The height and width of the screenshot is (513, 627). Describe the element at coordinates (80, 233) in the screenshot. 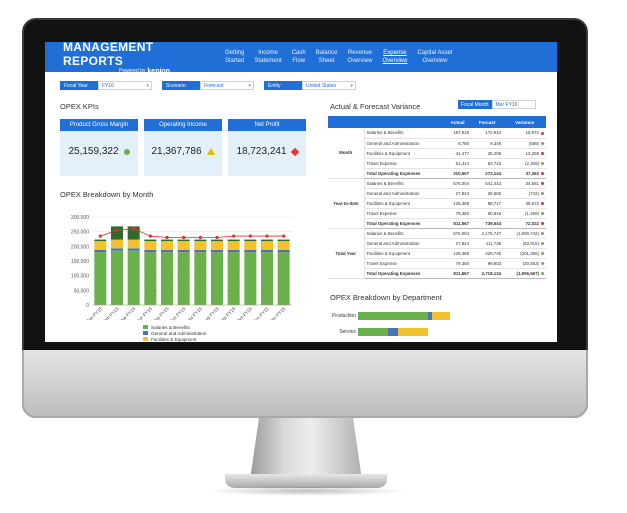

I see `y-tick-label: 250,000` at that location.